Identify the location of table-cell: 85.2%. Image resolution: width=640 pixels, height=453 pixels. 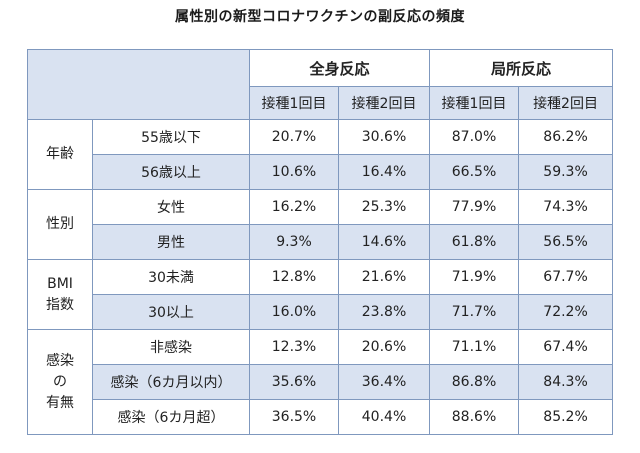
(566, 417).